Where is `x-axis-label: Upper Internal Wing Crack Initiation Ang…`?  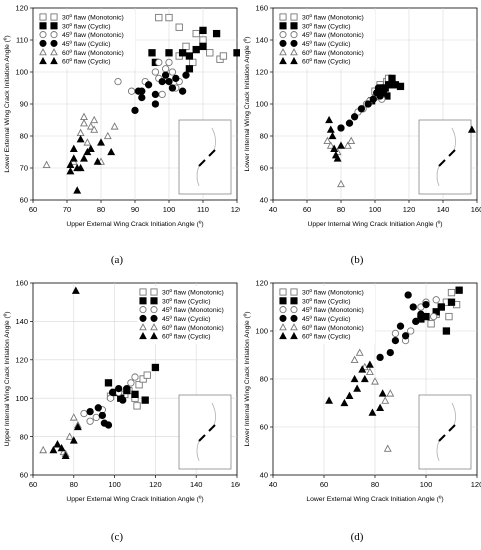 x-axis-label: Upper Internal Wing Crack Initiation Ang… is located at coordinates (374, 224).